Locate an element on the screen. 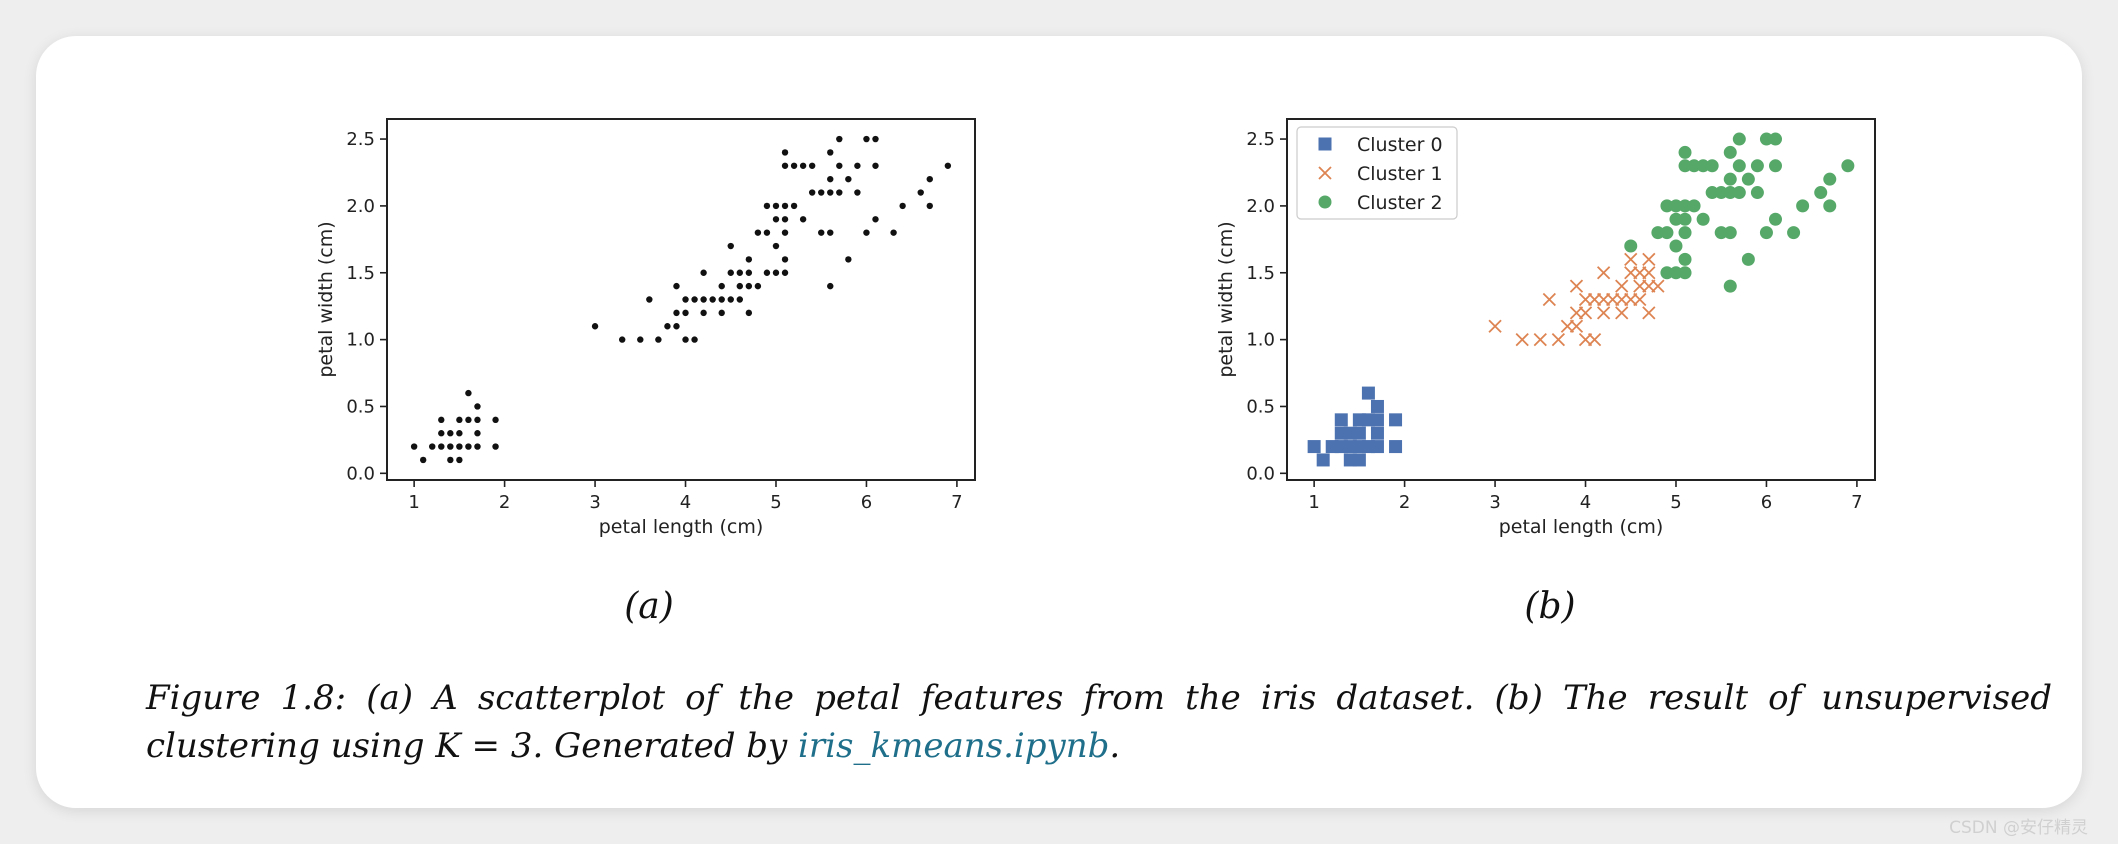  x-axis-label: petal length (cm) is located at coordinates (681, 527).